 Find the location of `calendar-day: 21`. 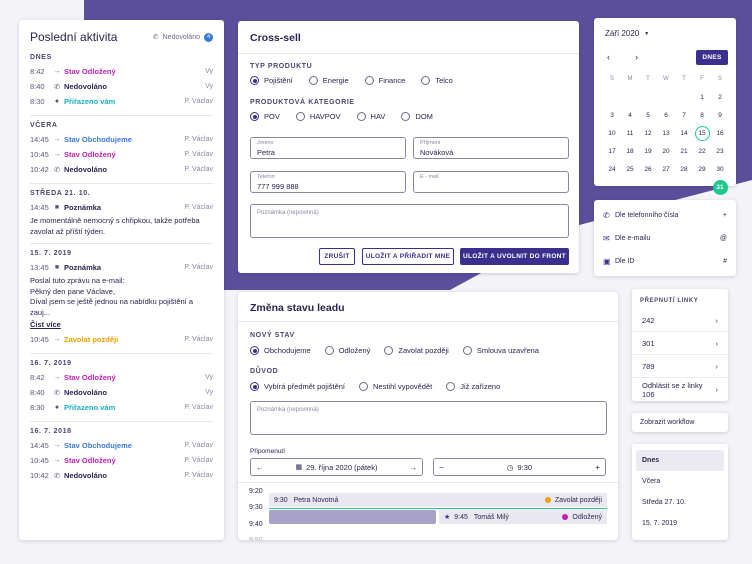

calendar-day: 21 is located at coordinates (684, 151).